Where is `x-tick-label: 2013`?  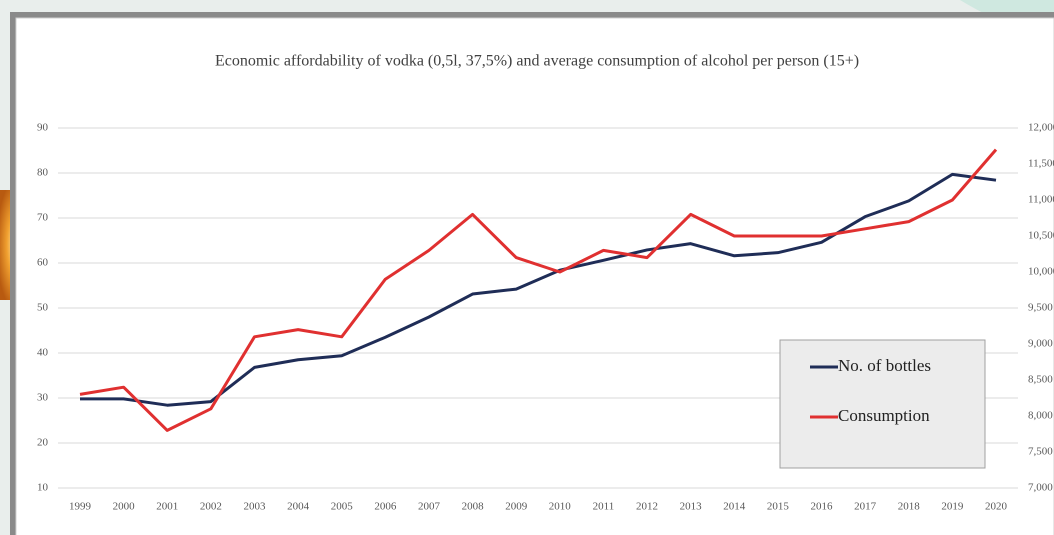 x-tick-label: 2013 is located at coordinates (691, 507).